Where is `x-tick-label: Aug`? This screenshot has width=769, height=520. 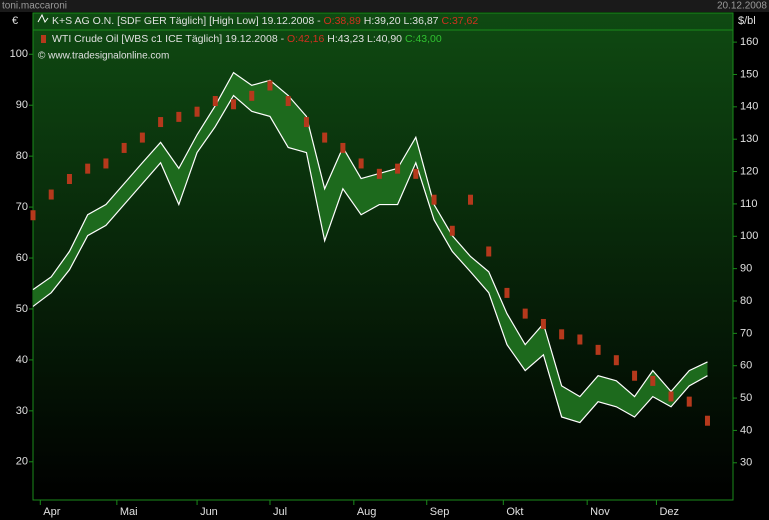 x-tick-label: Aug is located at coordinates (367, 512).